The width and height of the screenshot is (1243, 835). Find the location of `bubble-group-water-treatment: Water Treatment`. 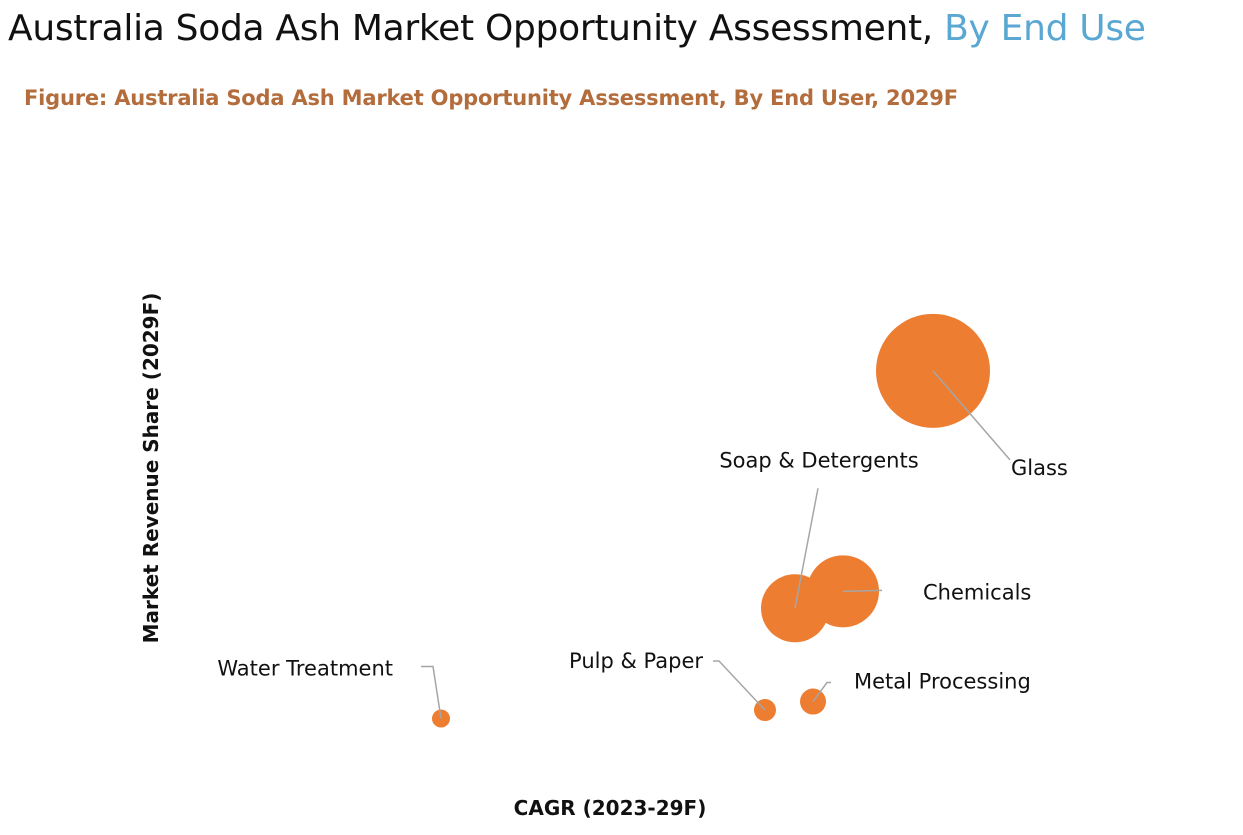

bubble-group-water-treatment: Water Treatment is located at coordinates (333, 692).